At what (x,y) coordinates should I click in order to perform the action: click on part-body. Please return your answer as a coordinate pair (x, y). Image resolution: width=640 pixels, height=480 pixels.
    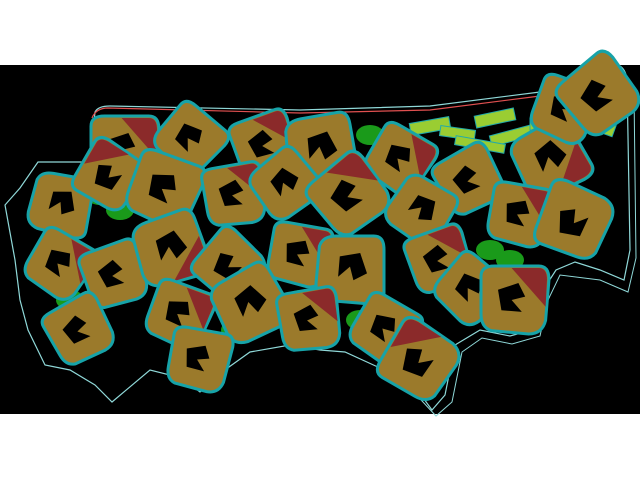
    Looking at the image, I should click on (200, 359).